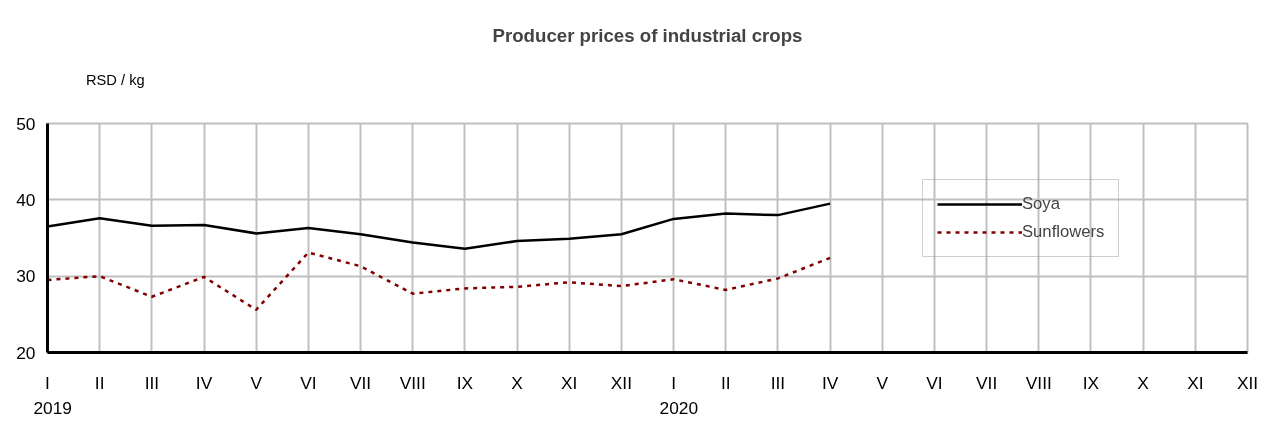  Describe the element at coordinates (26, 123) in the screenshot. I see `y-tick-label: 50` at that location.